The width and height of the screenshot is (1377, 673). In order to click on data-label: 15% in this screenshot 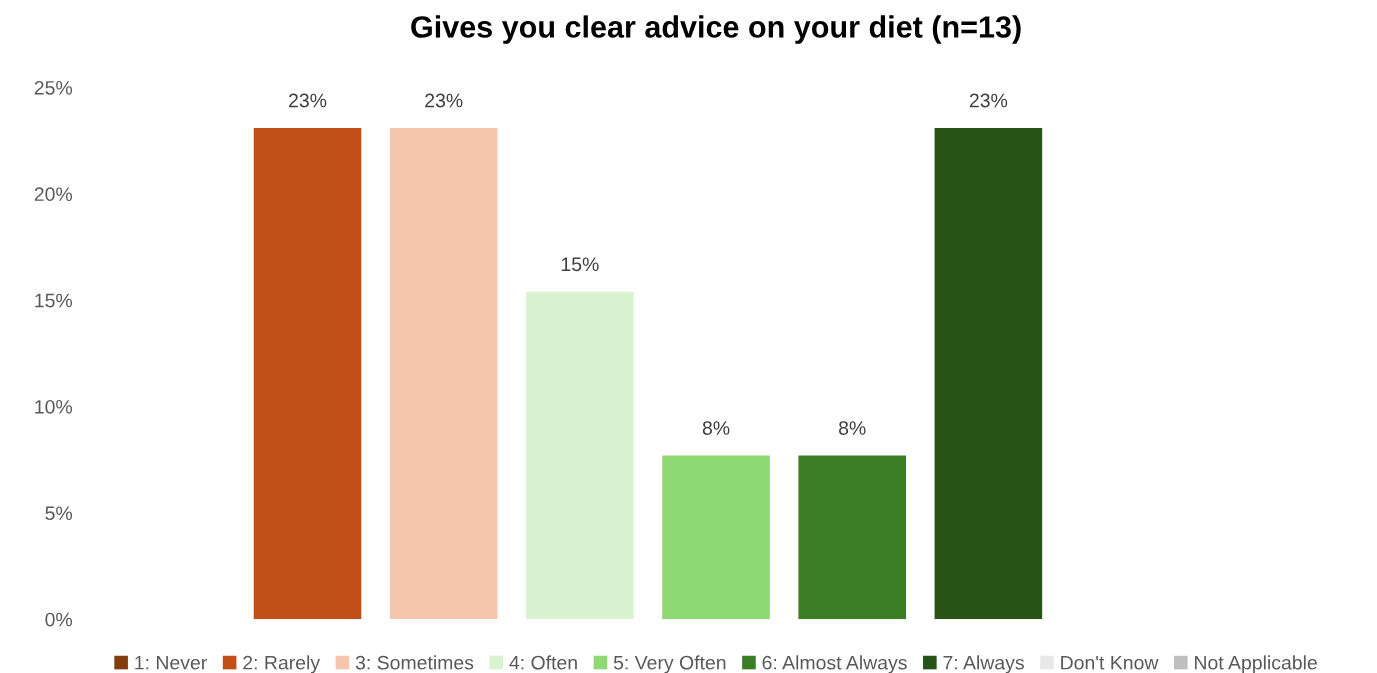, I will do `click(580, 264)`.